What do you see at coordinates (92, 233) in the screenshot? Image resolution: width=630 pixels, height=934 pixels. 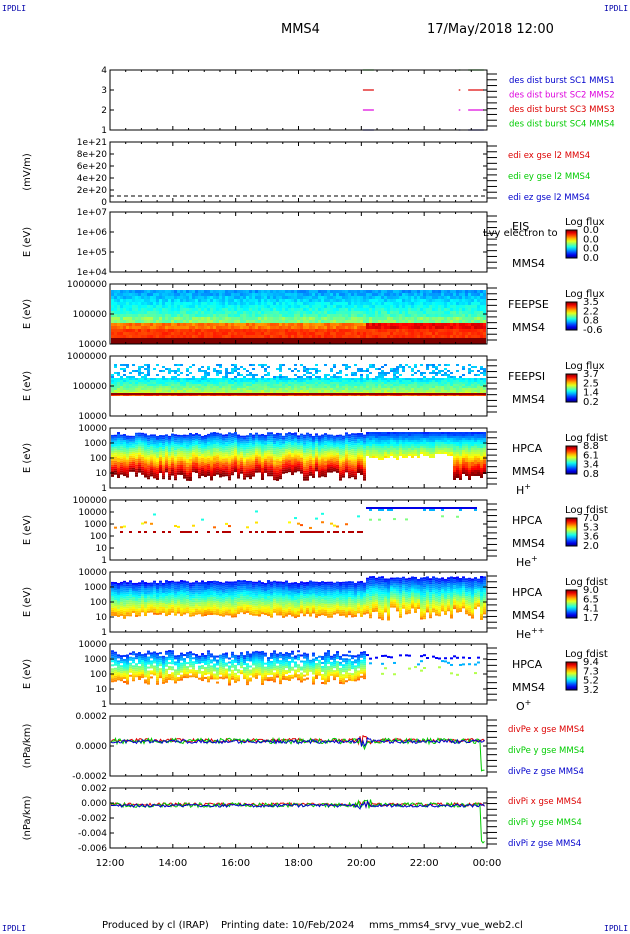 I see `eis-ytick: 1e+06` at bounding box center [92, 233].